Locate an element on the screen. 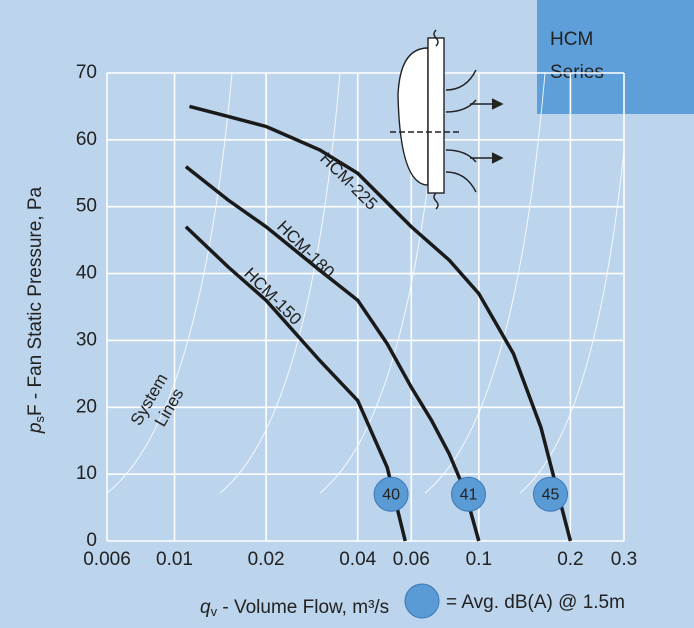 The width and height of the screenshot is (694, 628). y-label-subscript: s is located at coordinates (39, 419).